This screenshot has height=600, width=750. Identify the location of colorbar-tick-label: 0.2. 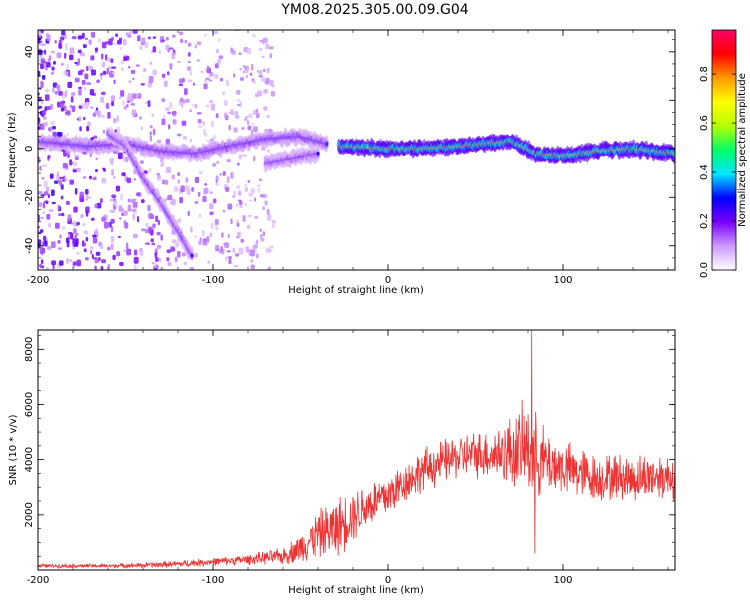
(704, 221).